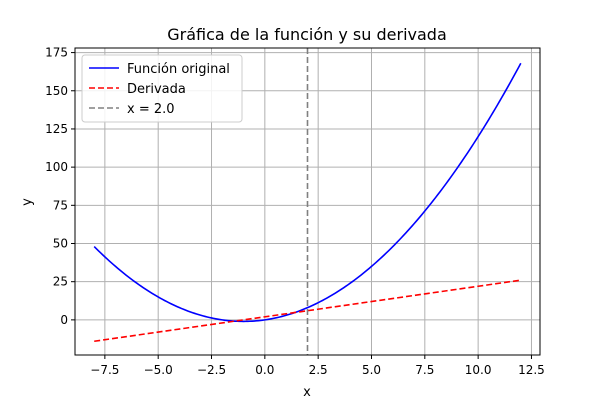 The height and width of the screenshot is (404, 600). Describe the element at coordinates (60, 205) in the screenshot. I see `y-tick-label: 75` at that location.